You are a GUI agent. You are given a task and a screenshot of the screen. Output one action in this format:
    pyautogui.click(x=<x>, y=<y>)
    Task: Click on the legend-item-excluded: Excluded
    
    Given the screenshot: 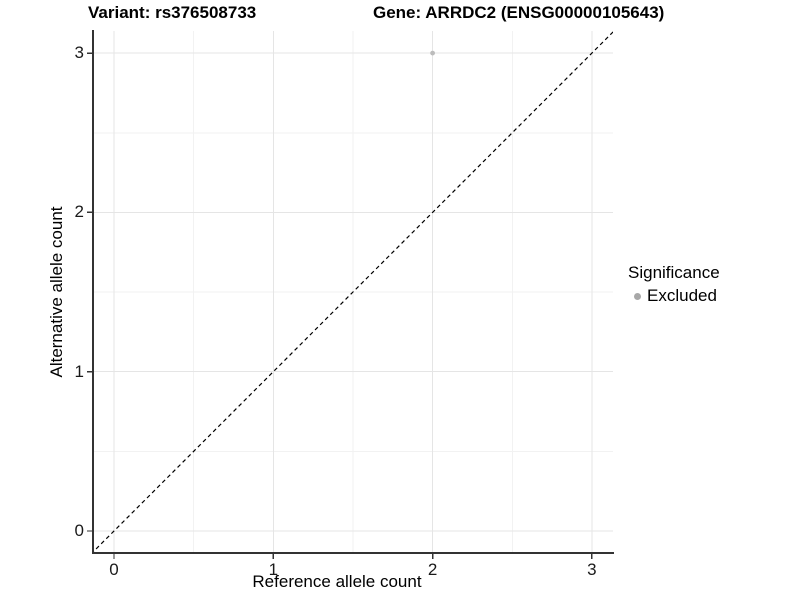 What is the action you would take?
    pyautogui.click(x=674, y=296)
    